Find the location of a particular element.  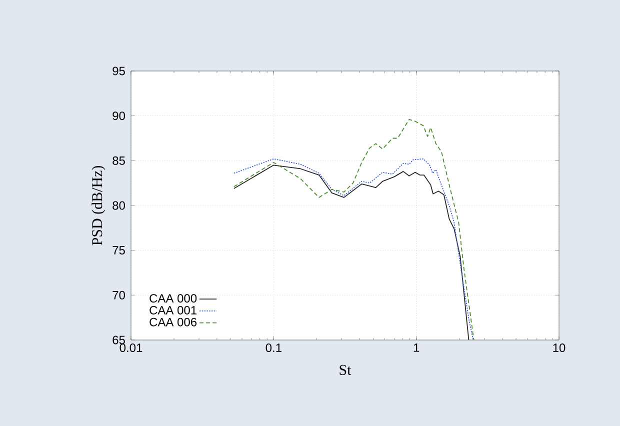

y-tick-label: 95 is located at coordinates (118, 71).